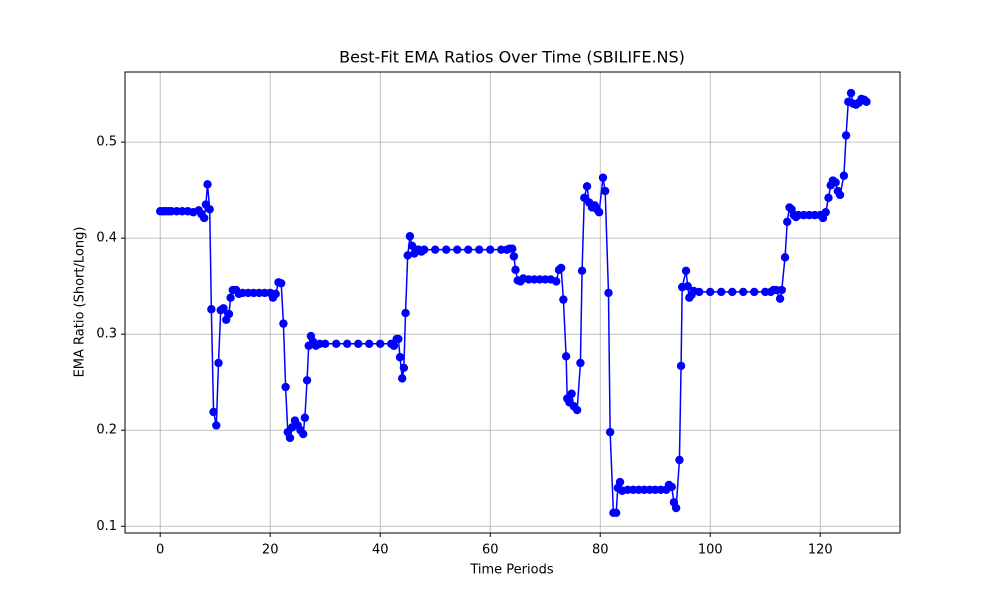  What do you see at coordinates (106, 142) in the screenshot?
I see `y-tick-label: 0.5` at bounding box center [106, 142].